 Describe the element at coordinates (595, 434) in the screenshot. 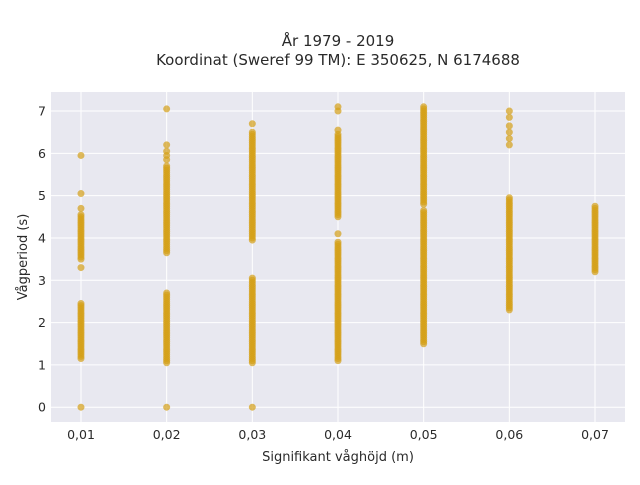

I see `x-tick-label: 0,07` at that location.